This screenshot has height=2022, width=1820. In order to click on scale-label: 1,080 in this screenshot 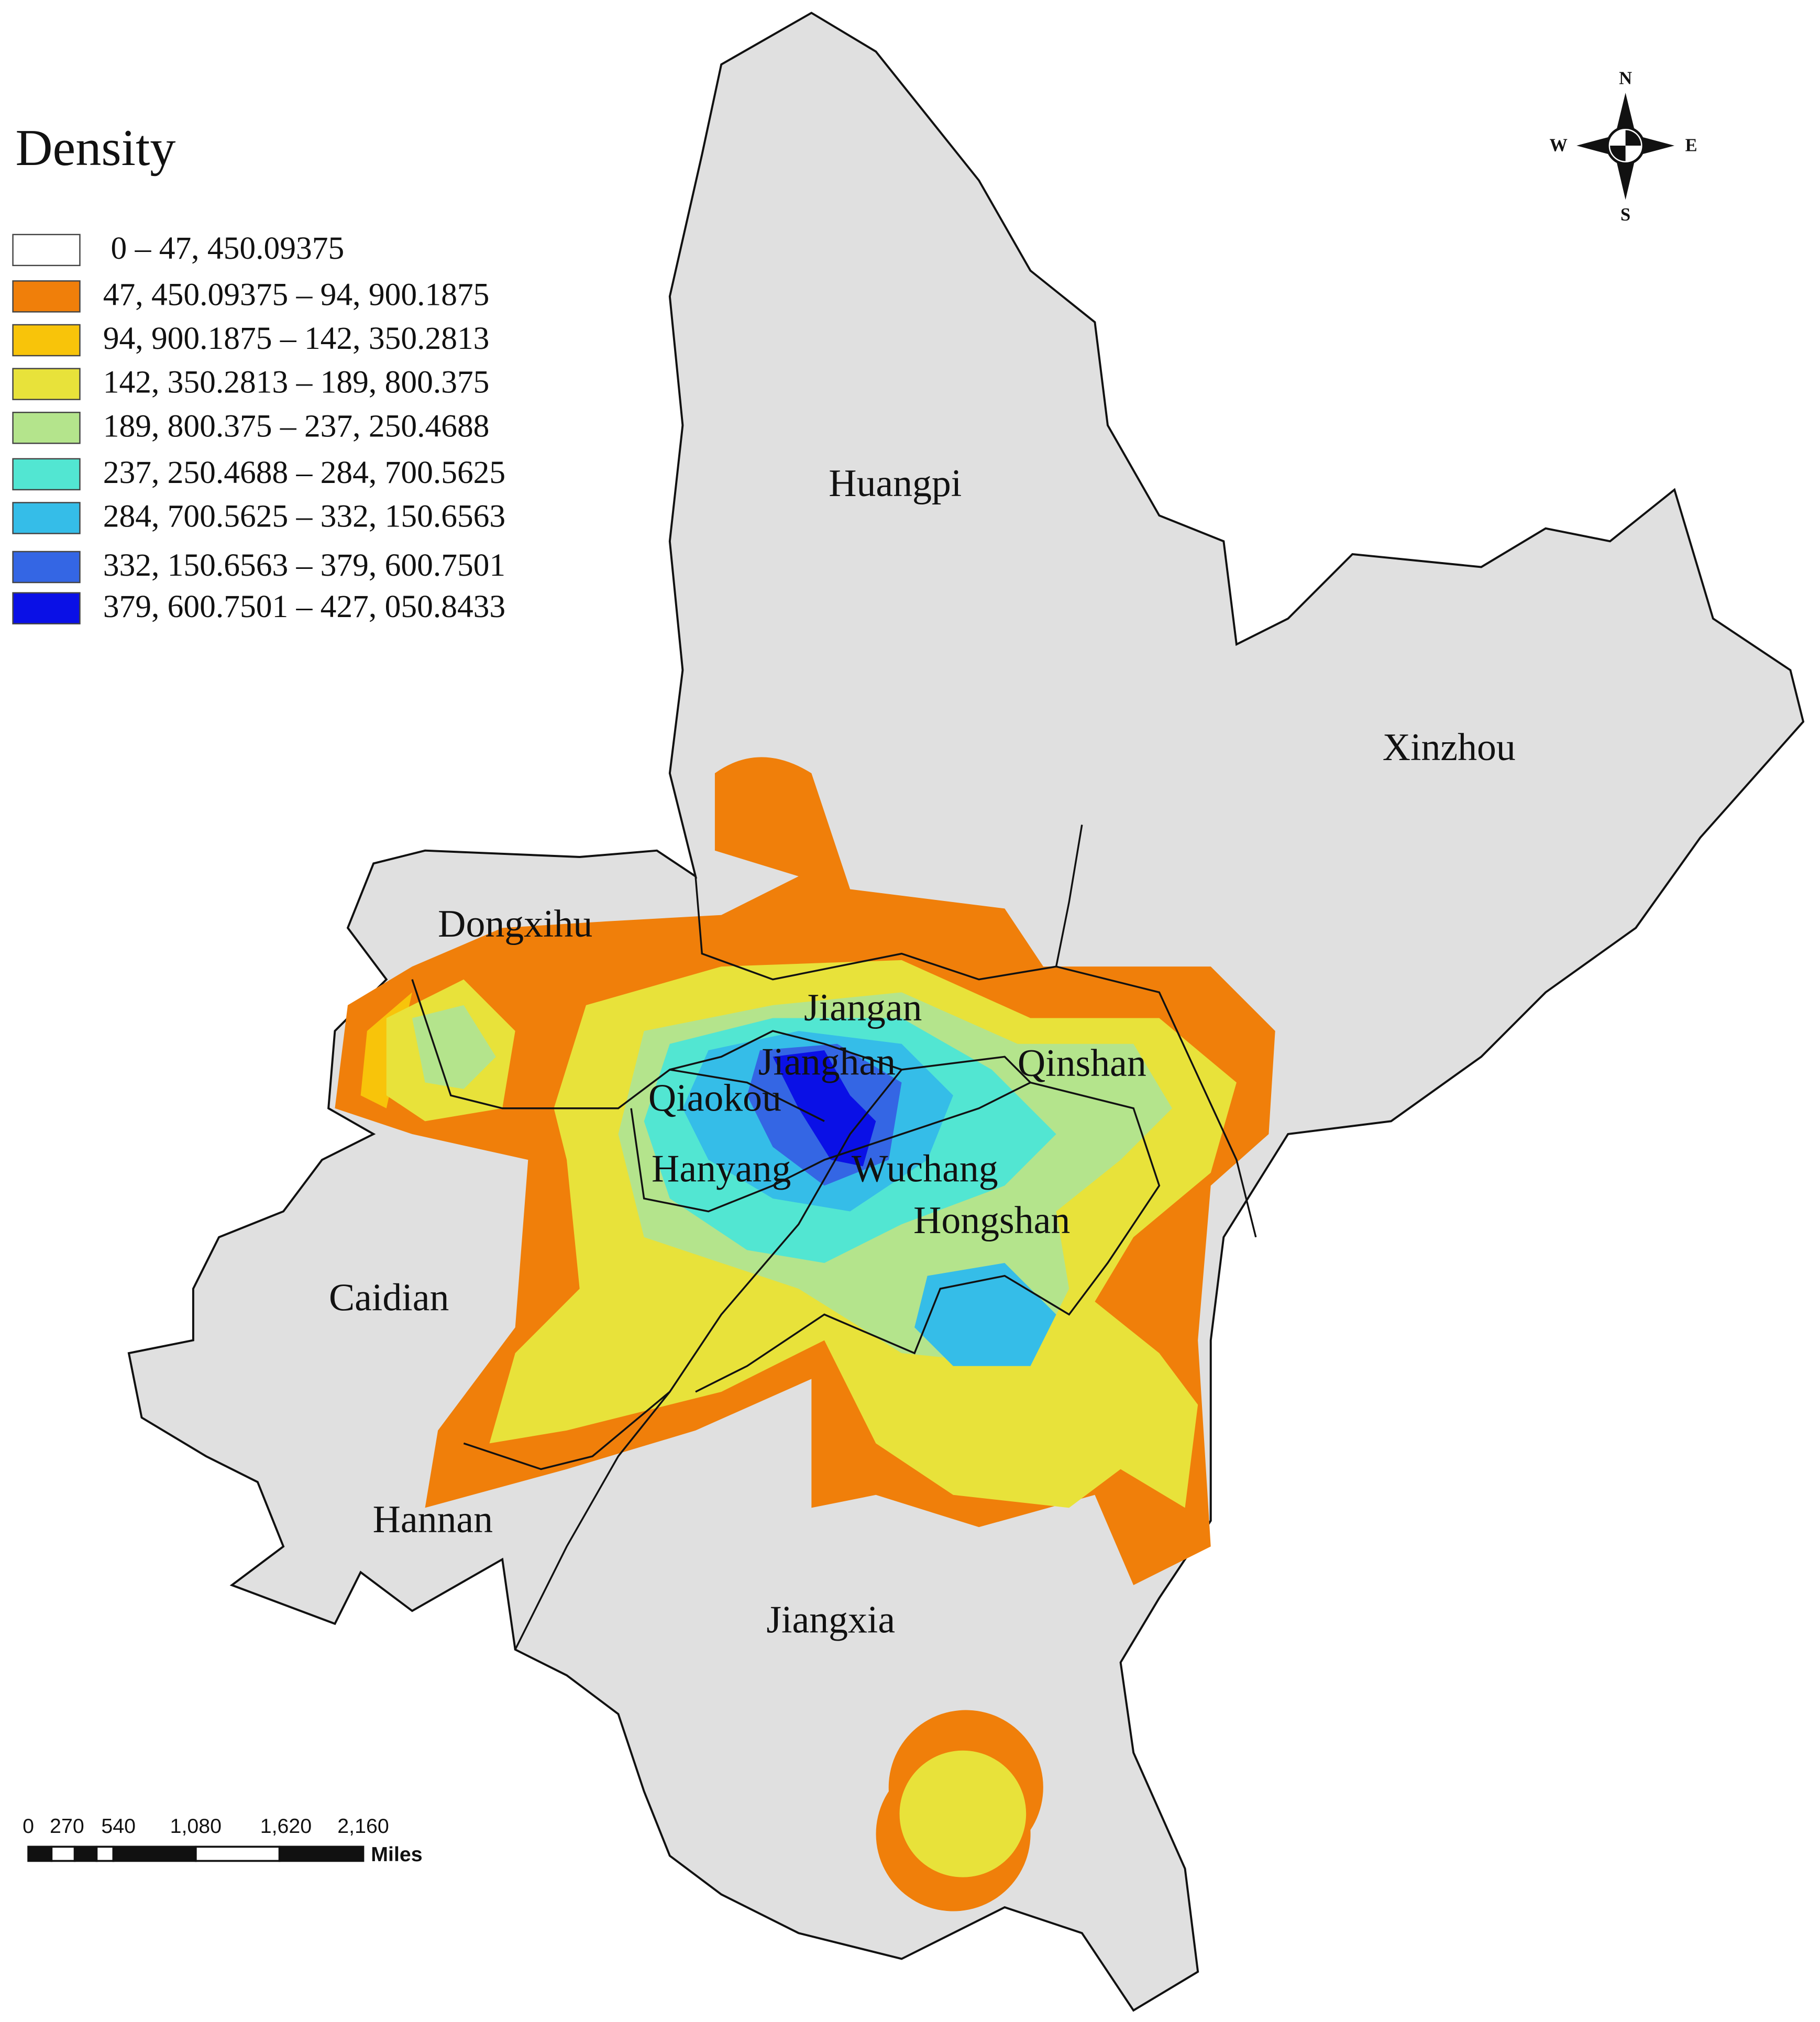, I will do `click(196, 1826)`.